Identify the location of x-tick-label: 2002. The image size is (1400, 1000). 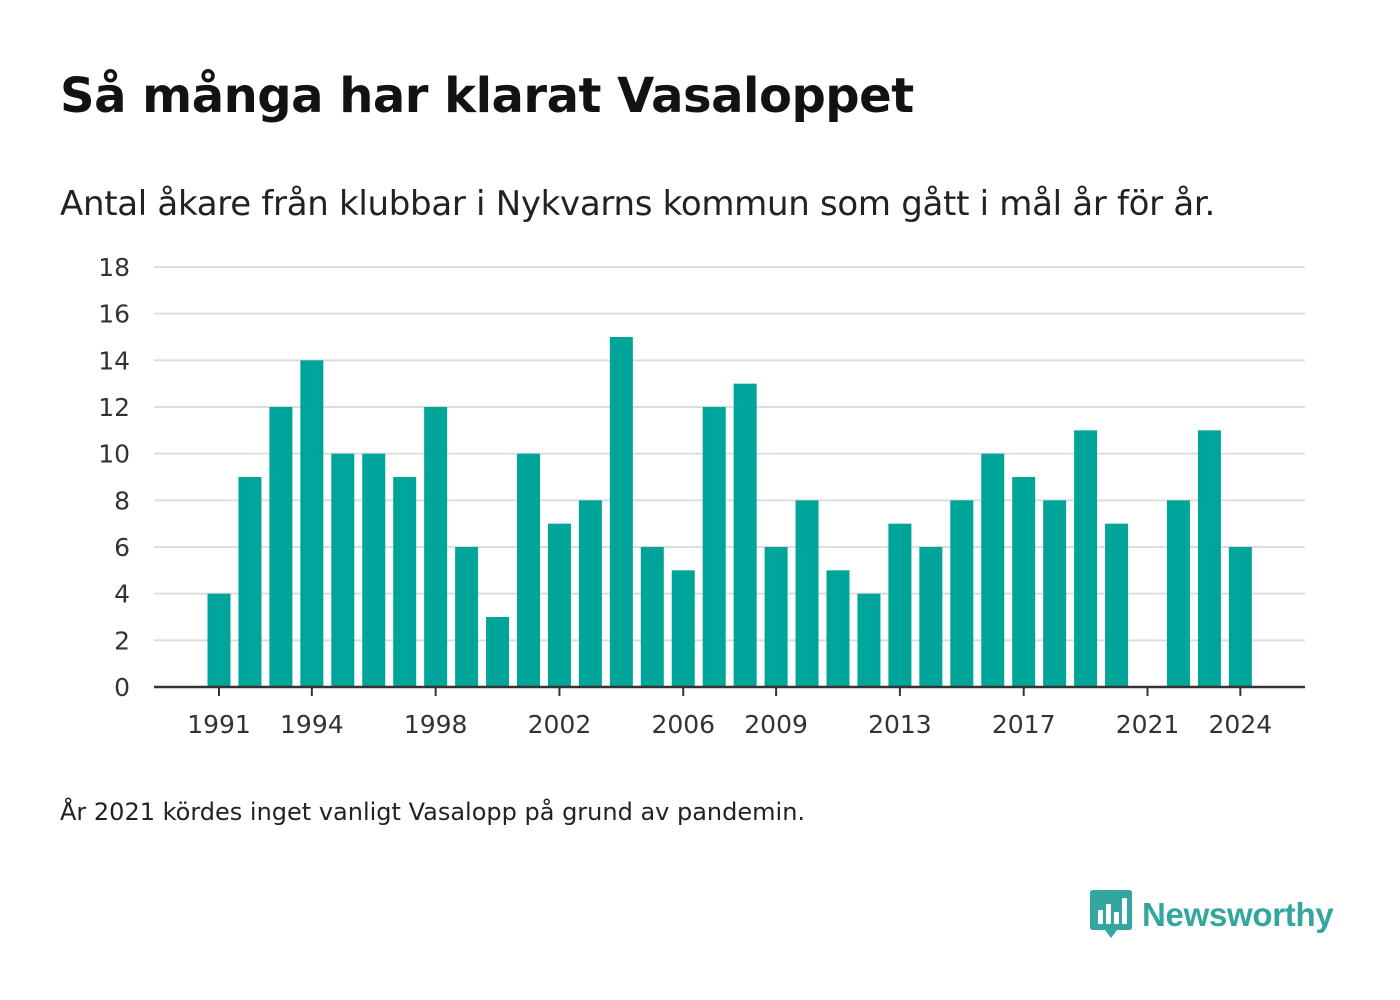
(560, 724).